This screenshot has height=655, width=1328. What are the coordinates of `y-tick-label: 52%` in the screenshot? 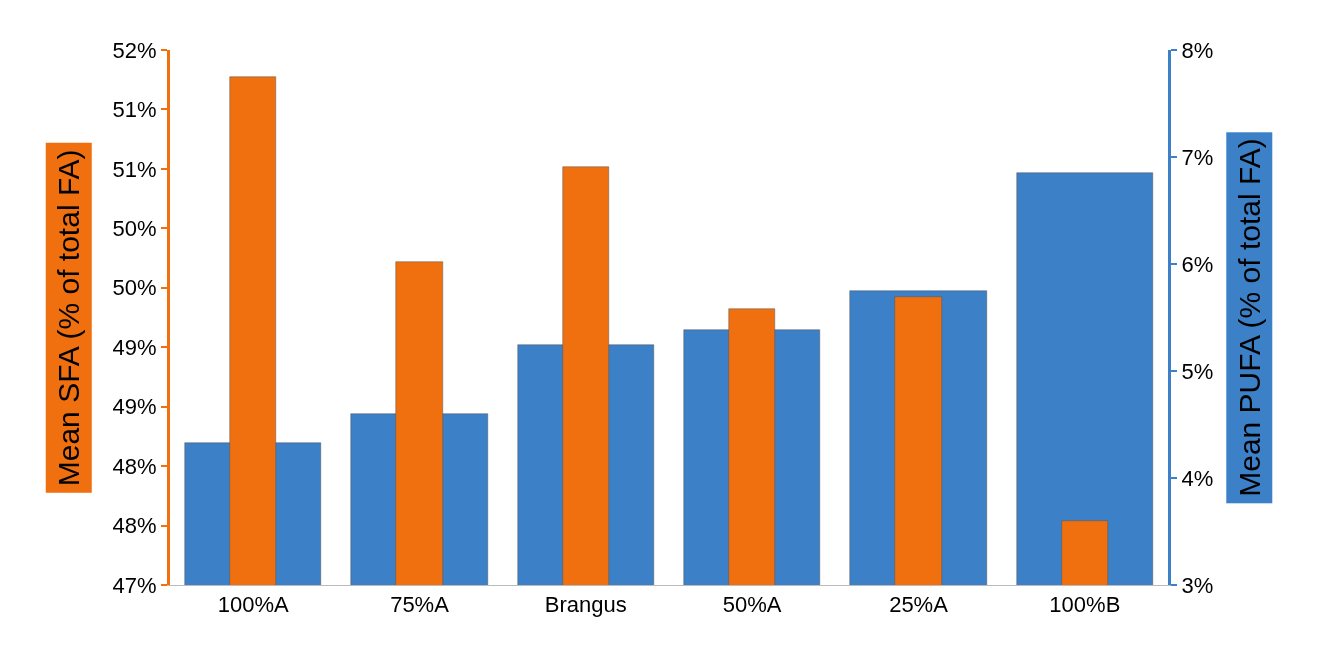 It's located at (134, 50).